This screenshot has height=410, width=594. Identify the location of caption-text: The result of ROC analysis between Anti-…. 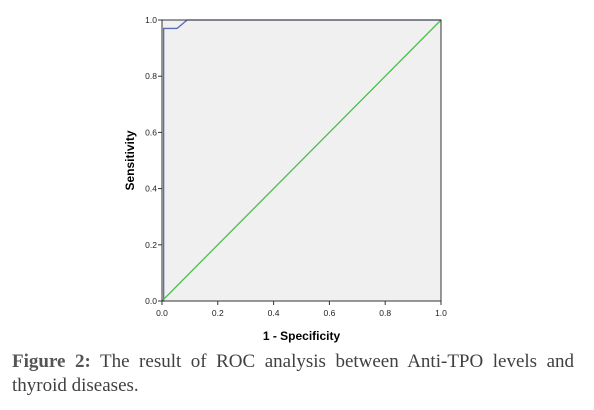
(293, 373).